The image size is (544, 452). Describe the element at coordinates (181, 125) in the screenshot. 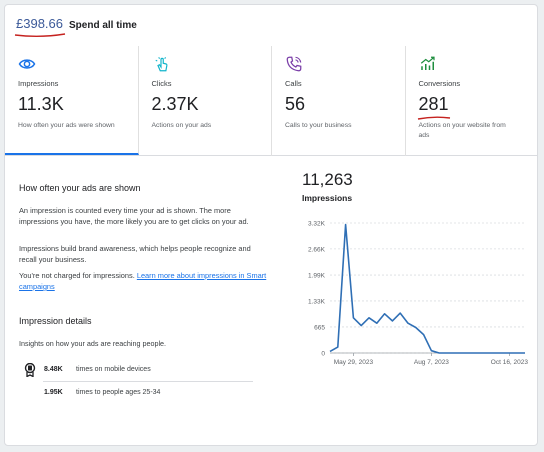

I see `metric-description: Actions on your ads` at that location.